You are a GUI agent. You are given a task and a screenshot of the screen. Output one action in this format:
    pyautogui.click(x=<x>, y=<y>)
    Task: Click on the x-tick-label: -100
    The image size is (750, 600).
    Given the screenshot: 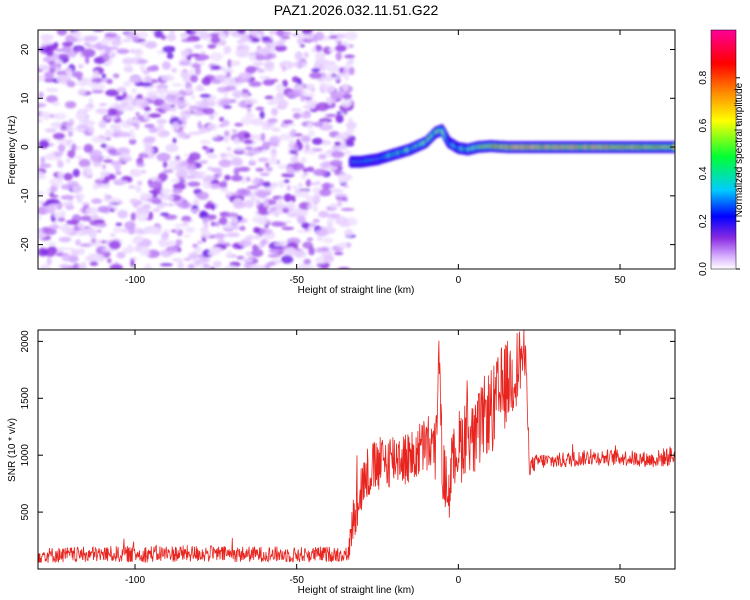 What is the action you would take?
    pyautogui.click(x=135, y=580)
    